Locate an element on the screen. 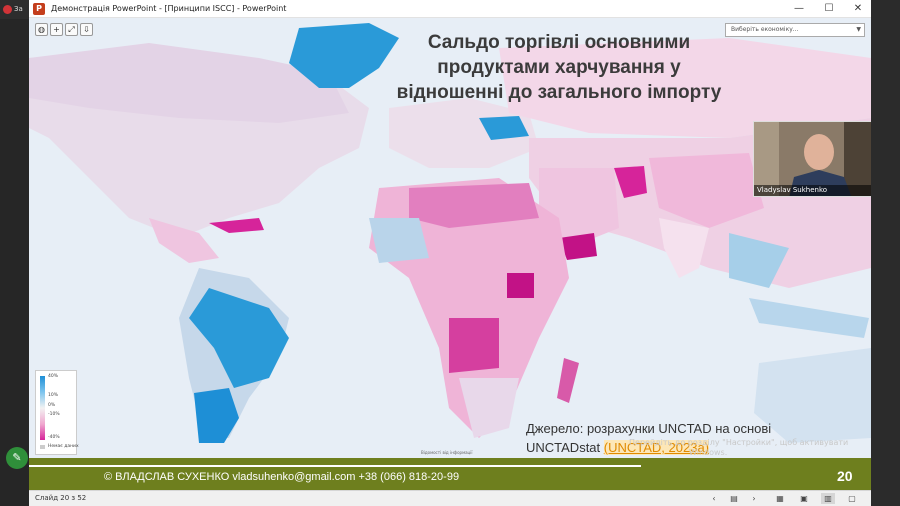  map-region-indonesia is located at coordinates (809, 318).